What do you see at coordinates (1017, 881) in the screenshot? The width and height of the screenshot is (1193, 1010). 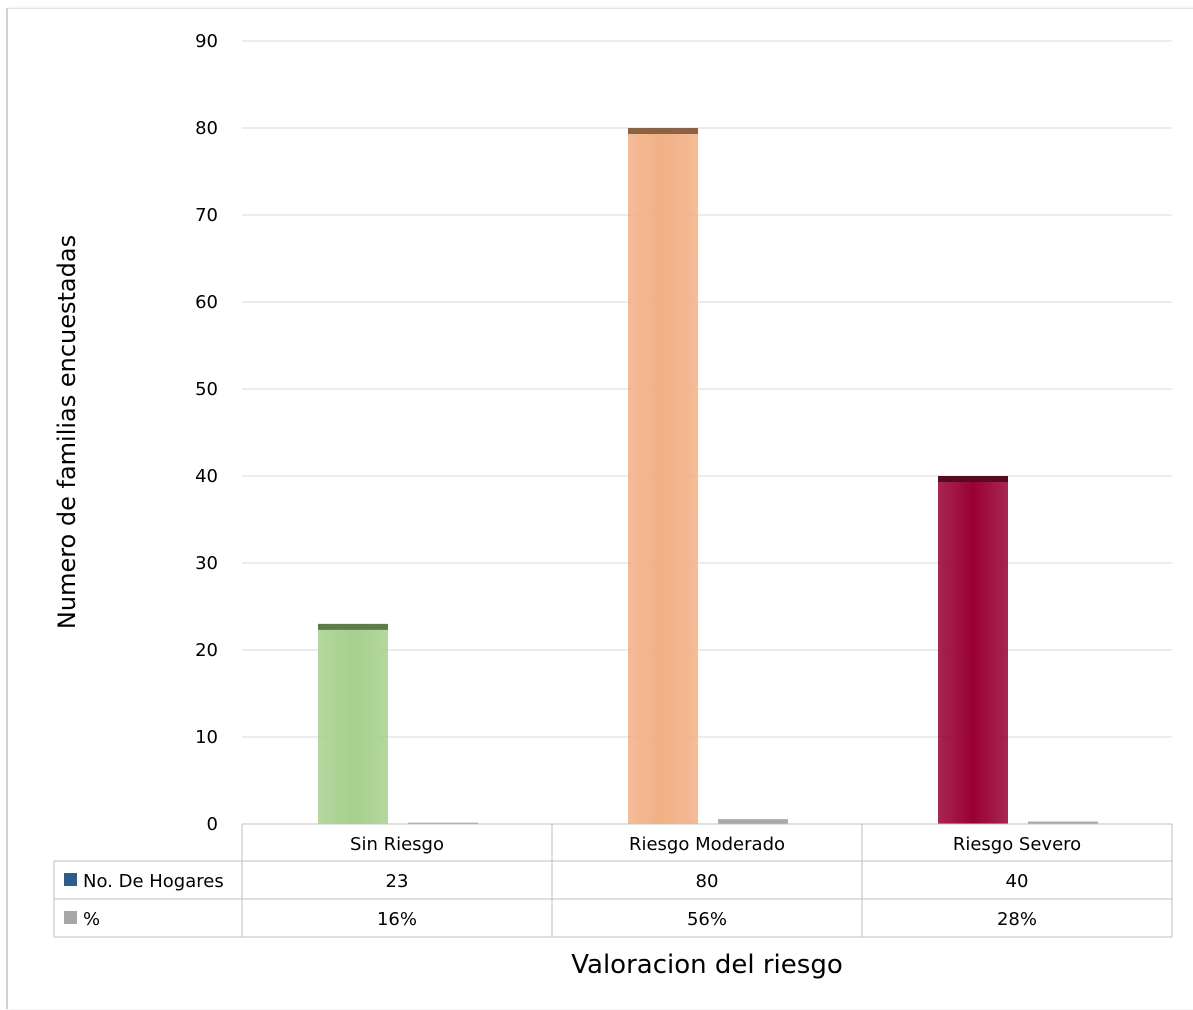 I see `data-label: 40` at bounding box center [1017, 881].